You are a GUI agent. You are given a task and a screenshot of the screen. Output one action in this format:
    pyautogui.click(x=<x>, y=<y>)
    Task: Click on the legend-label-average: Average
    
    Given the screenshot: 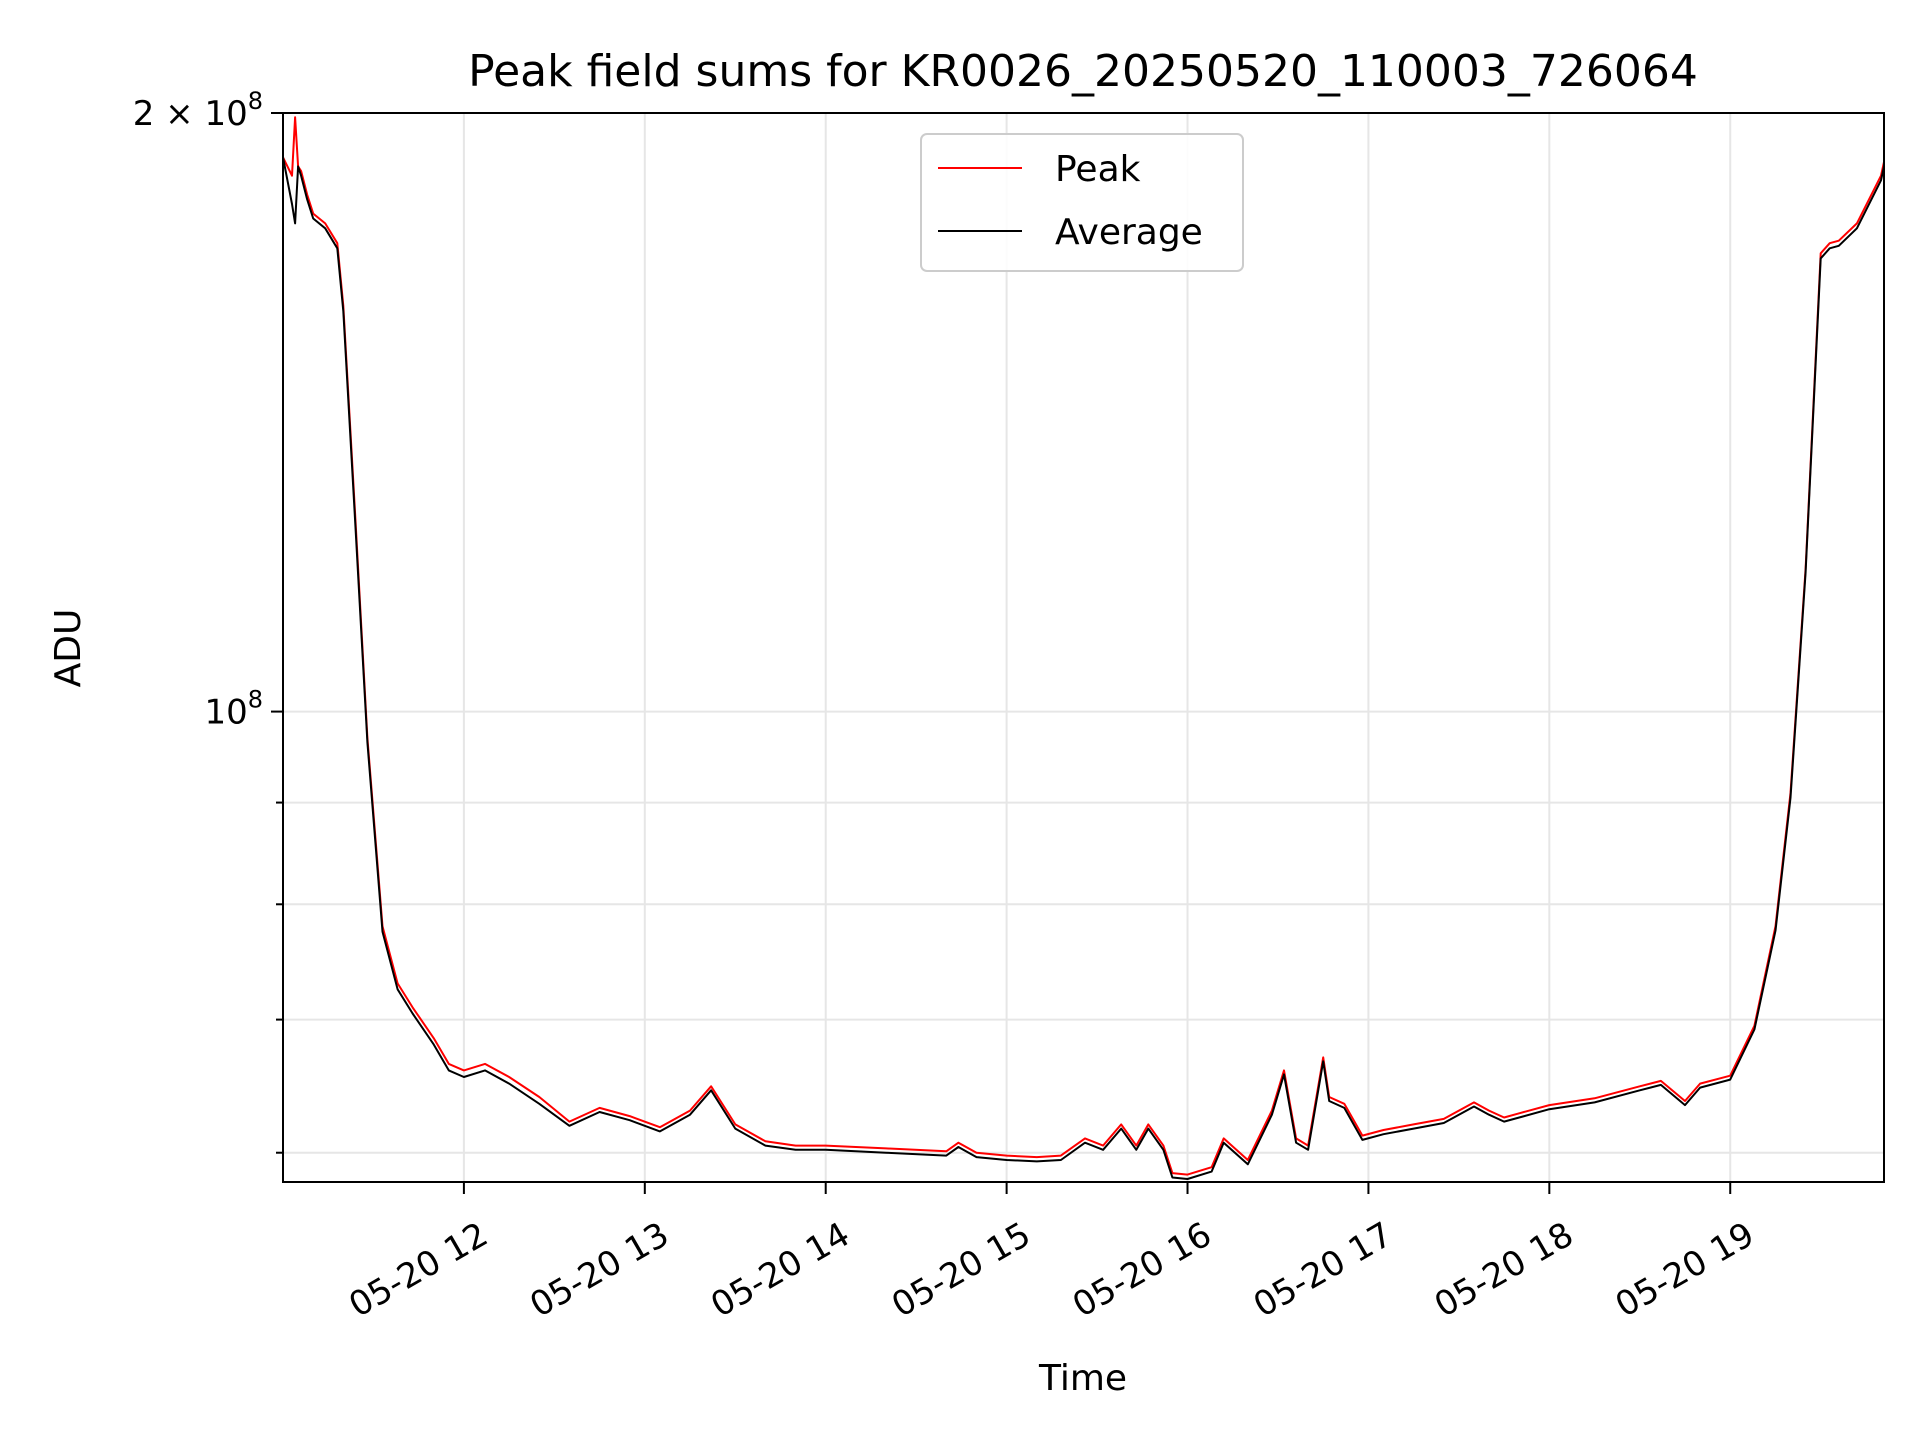 What is the action you would take?
    pyautogui.click(x=1129, y=232)
    